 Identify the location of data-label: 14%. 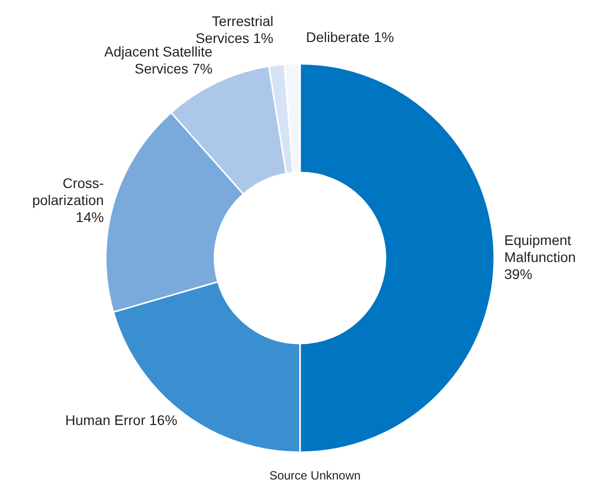
(90, 217).